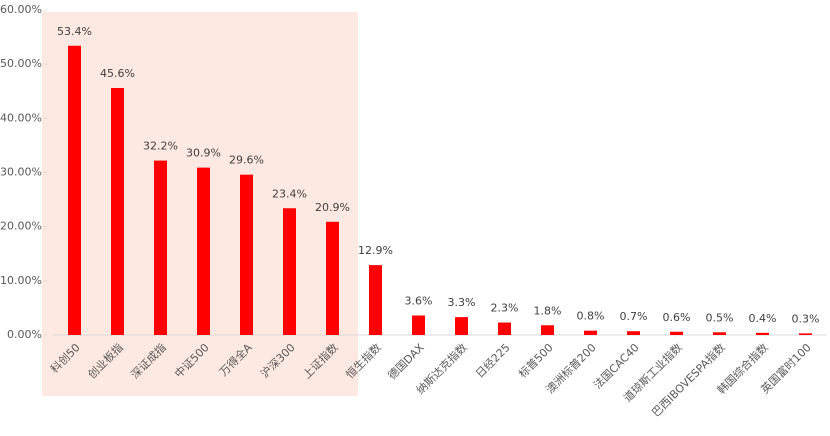 This screenshot has height=436, width=830. I want to click on y-tick-label: 20.00%, so click(21, 226).